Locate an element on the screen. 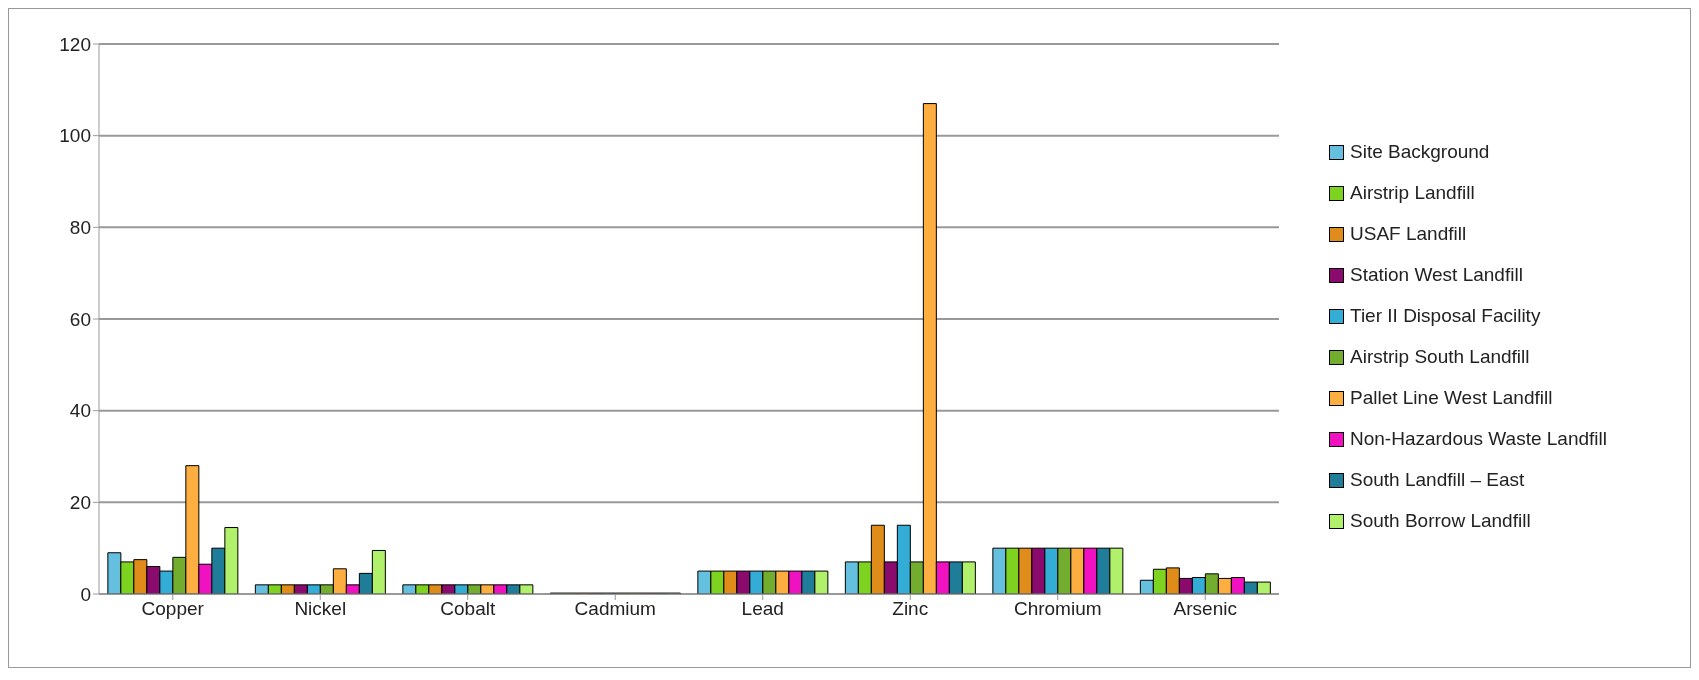 The height and width of the screenshot is (680, 1699). x-tick-label: Cadmium is located at coordinates (615, 609).